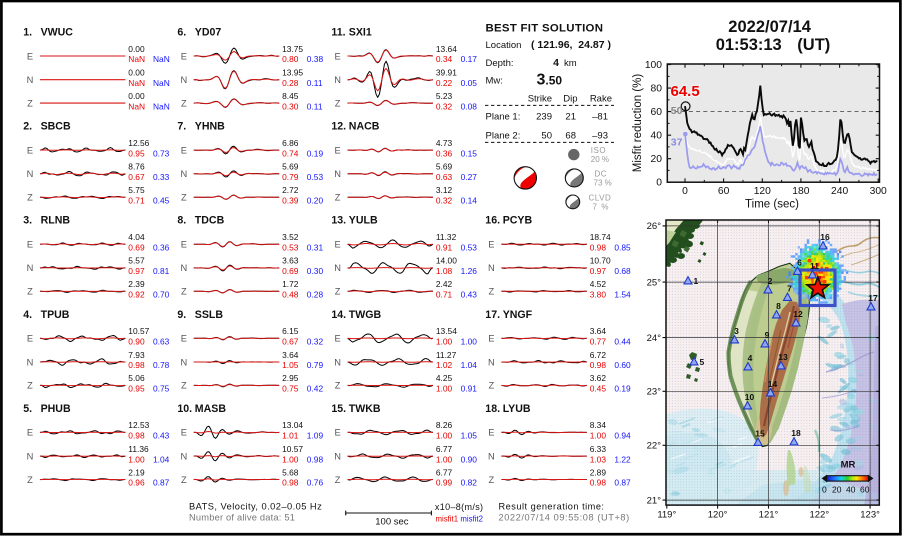  Describe the element at coordinates (446, 261) in the screenshot. I see `svg-text: 14.00` at that location.